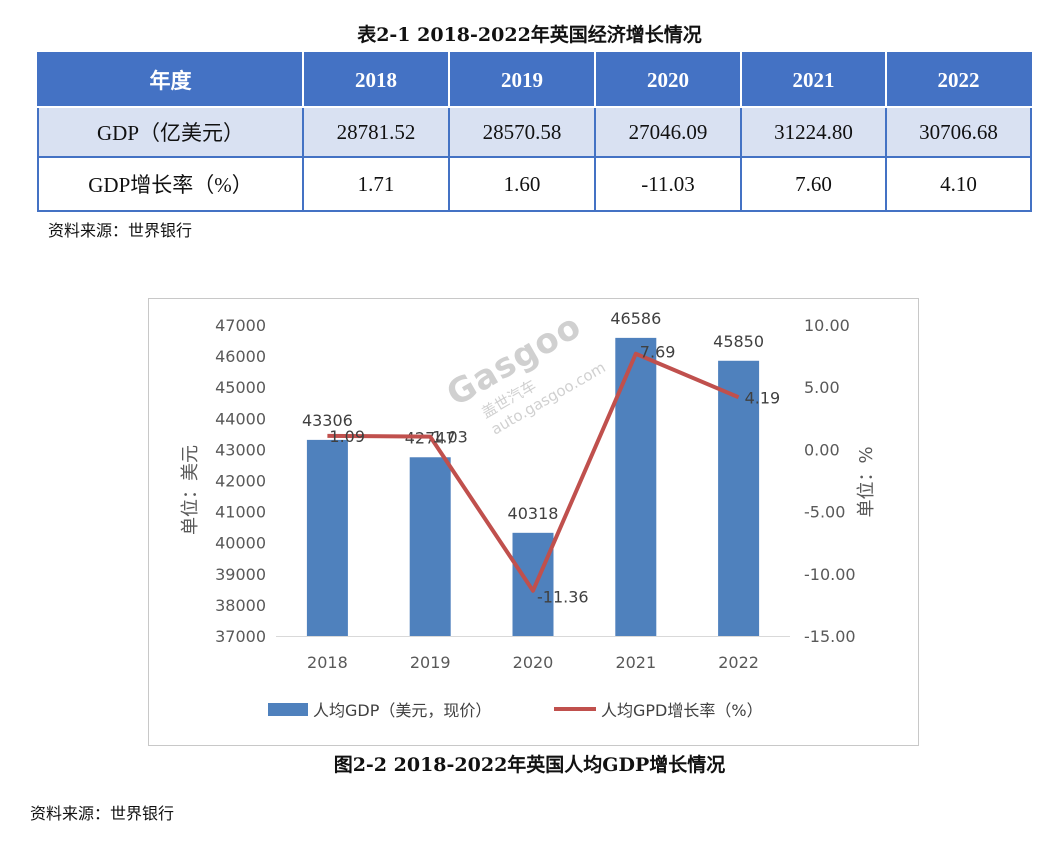 The width and height of the screenshot is (1059, 843). Describe the element at coordinates (240, 481) in the screenshot. I see `y-left-tick-label: 42000` at that location.